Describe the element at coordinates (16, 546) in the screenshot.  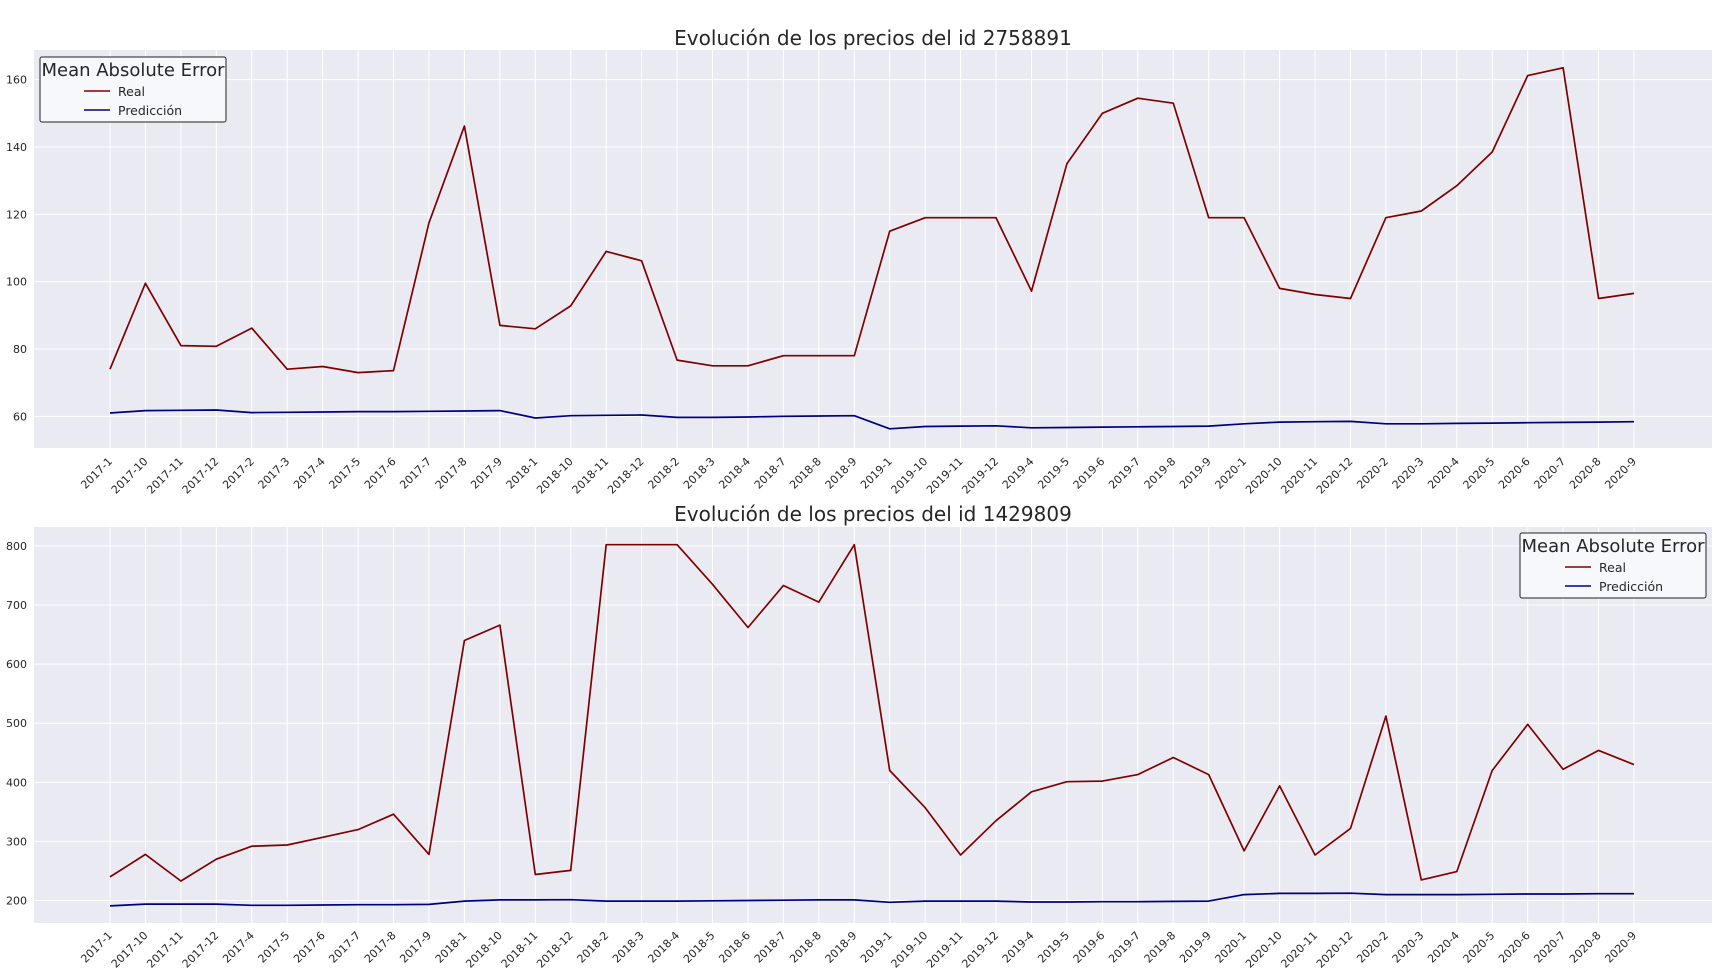
I see `y-tick-label: 800` at that location.